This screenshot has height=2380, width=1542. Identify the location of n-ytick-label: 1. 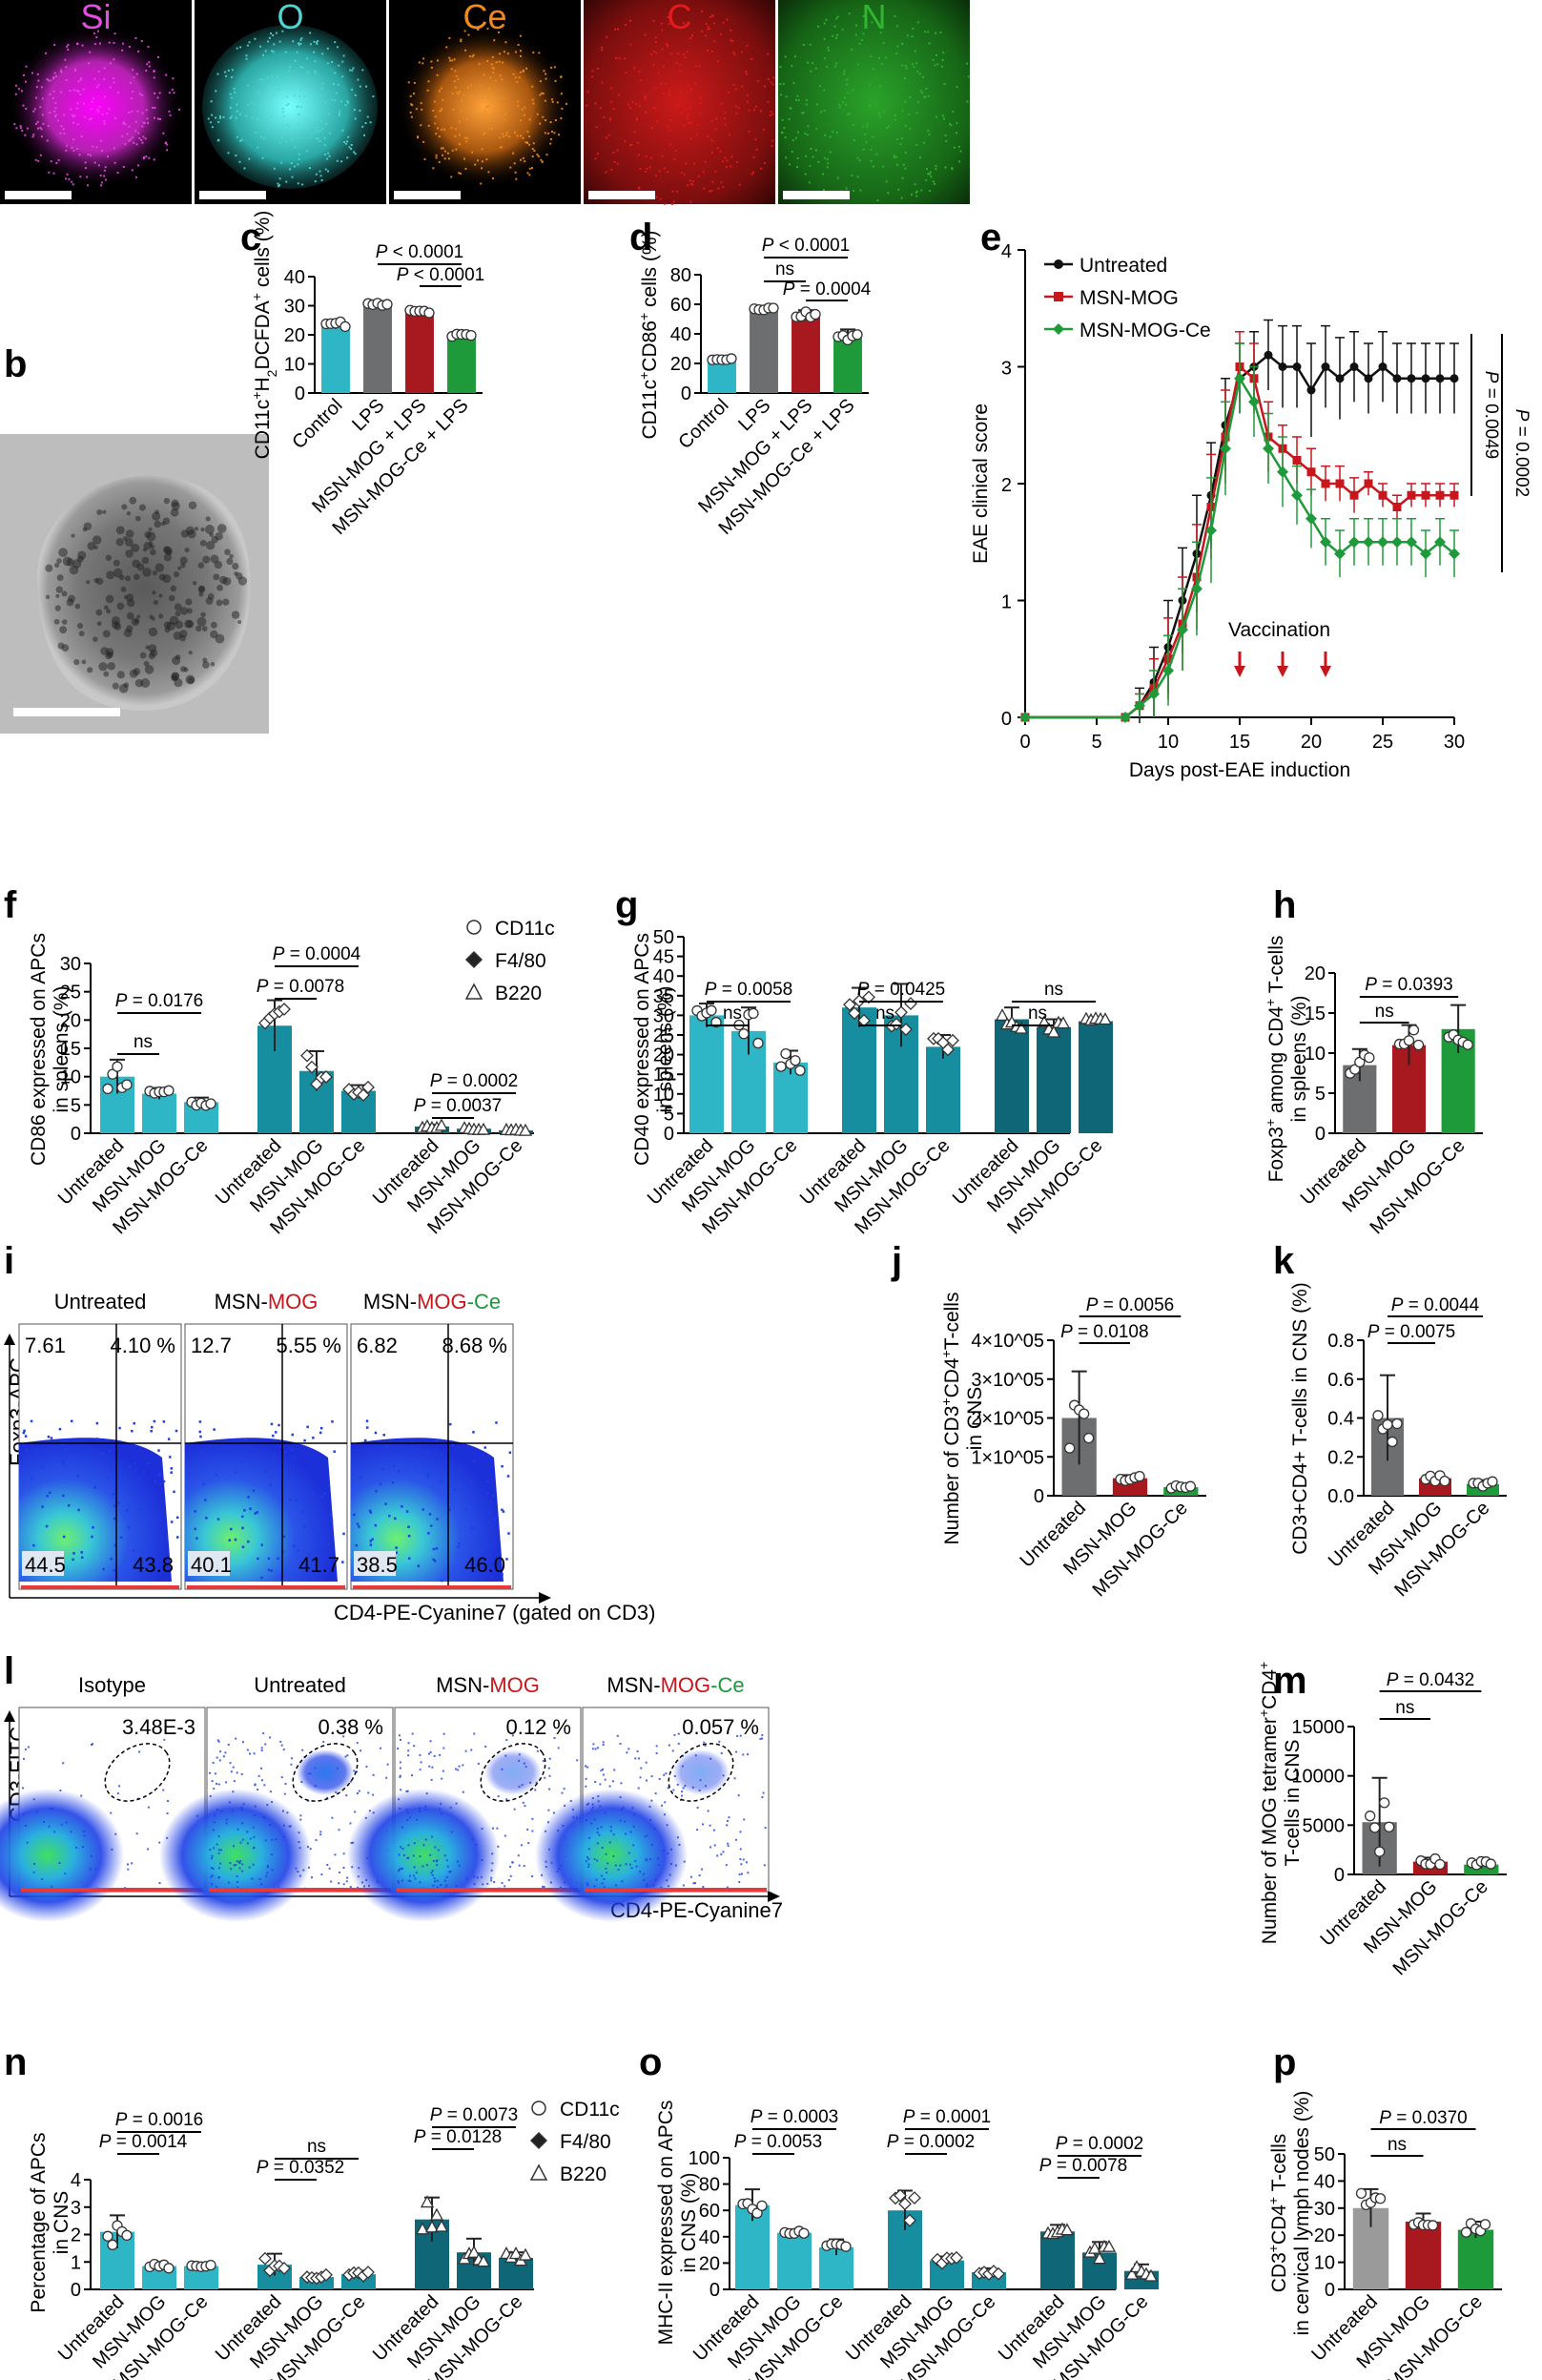
(76, 2262).